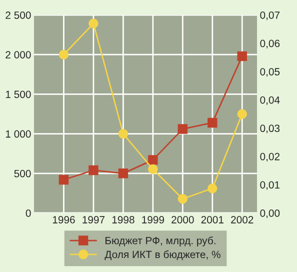 The image size is (297, 272). Describe the element at coordinates (270, 16) in the screenshot. I see `y2-tick-label: 0,07` at that location.